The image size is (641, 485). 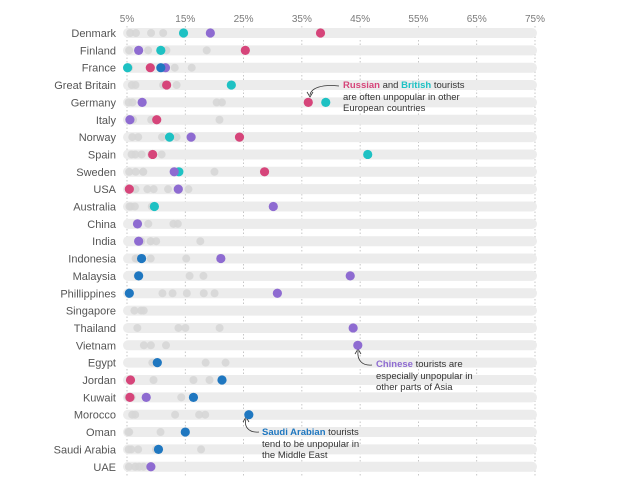 I want to click on row-band-uae, so click(x=330, y=466).